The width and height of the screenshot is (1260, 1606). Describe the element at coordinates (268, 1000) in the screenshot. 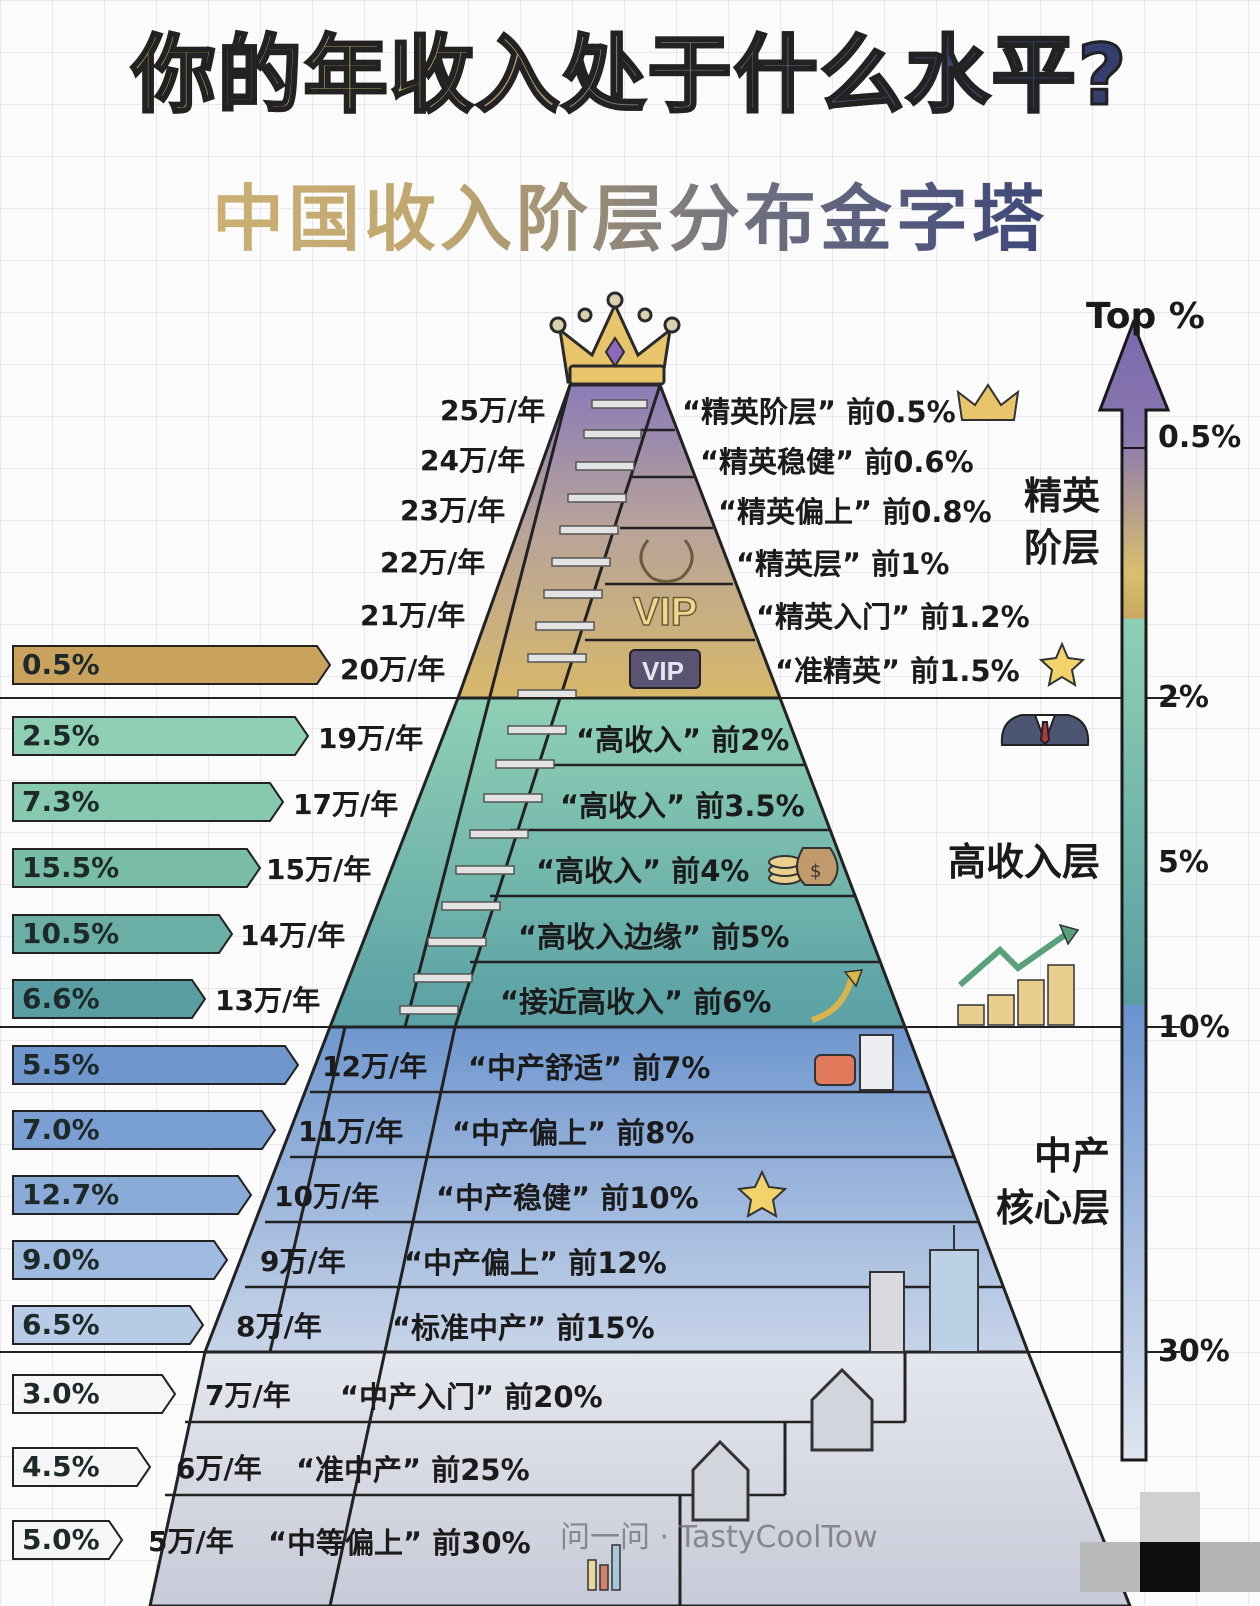

I see `income-label: 13万/年` at that location.